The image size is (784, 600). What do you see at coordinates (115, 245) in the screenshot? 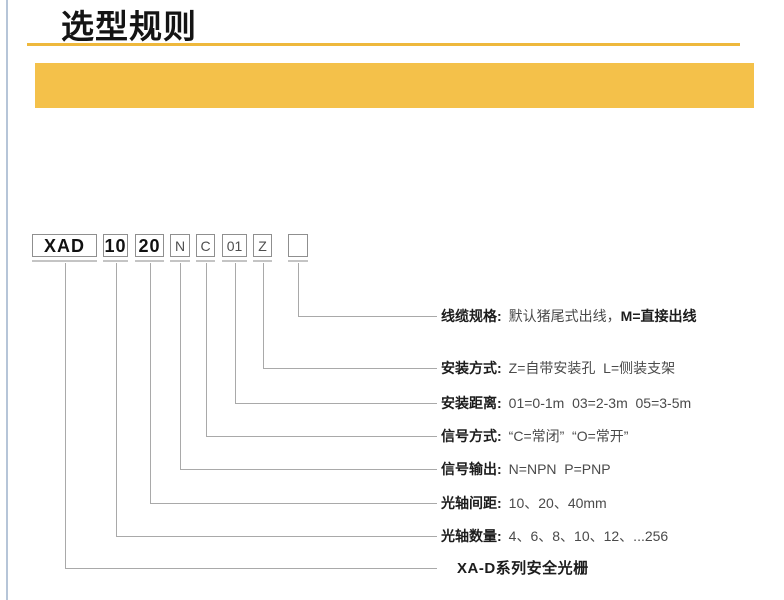
I see `model-code-box-10: 10` at bounding box center [115, 245].